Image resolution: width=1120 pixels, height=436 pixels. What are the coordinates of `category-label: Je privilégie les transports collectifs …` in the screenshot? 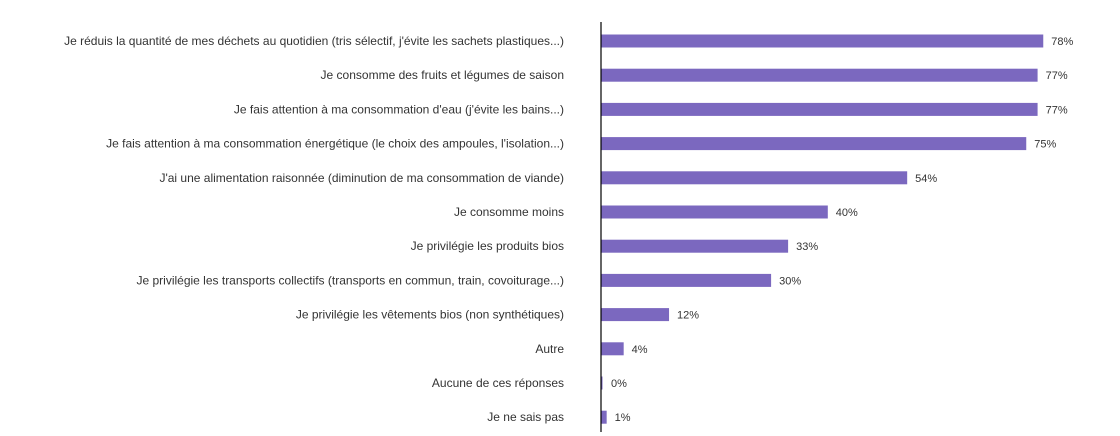 It's located at (350, 280).